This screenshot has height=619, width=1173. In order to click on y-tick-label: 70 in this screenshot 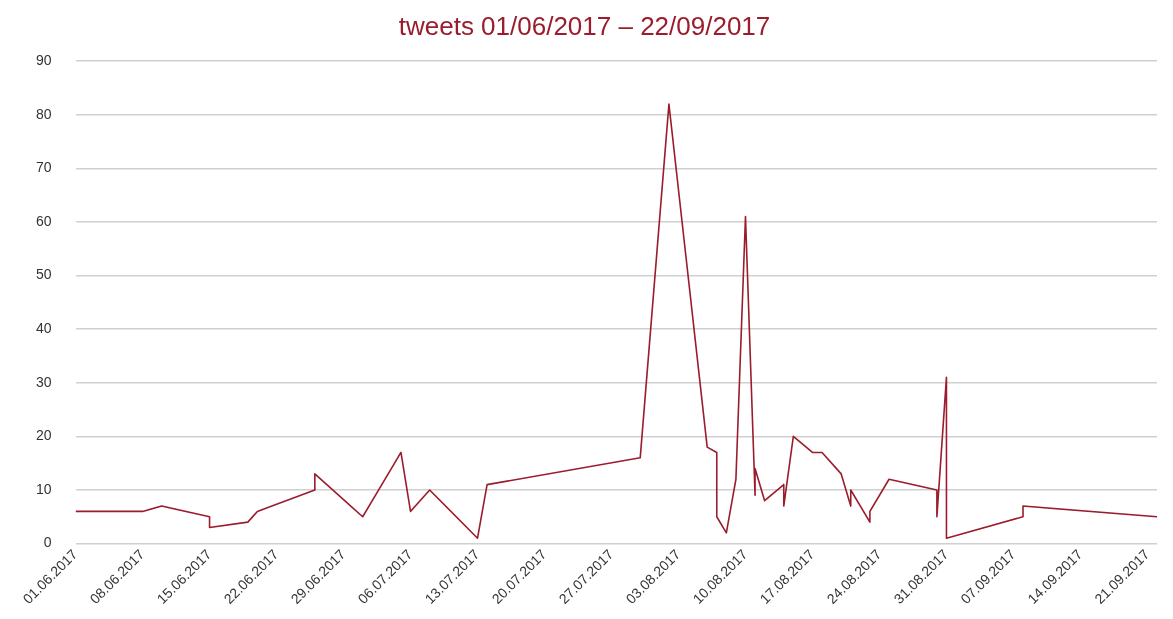, I will do `click(43, 167)`.